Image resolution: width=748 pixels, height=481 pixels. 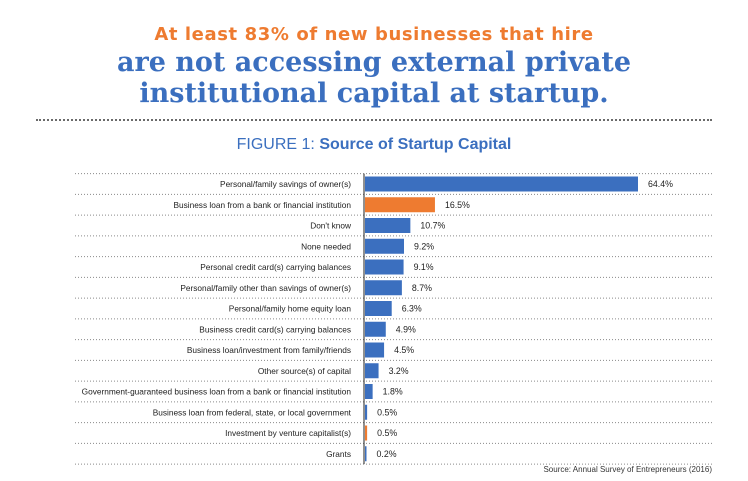 What do you see at coordinates (412, 309) in the screenshot?
I see `value-label: 6.3%` at bounding box center [412, 309].